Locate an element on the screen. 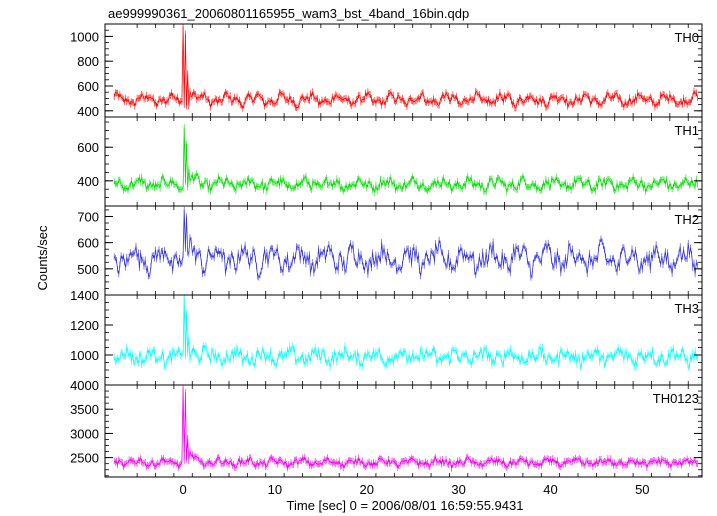 The image size is (717, 516). y-axis-label: Counts/sec is located at coordinates (42, 258).